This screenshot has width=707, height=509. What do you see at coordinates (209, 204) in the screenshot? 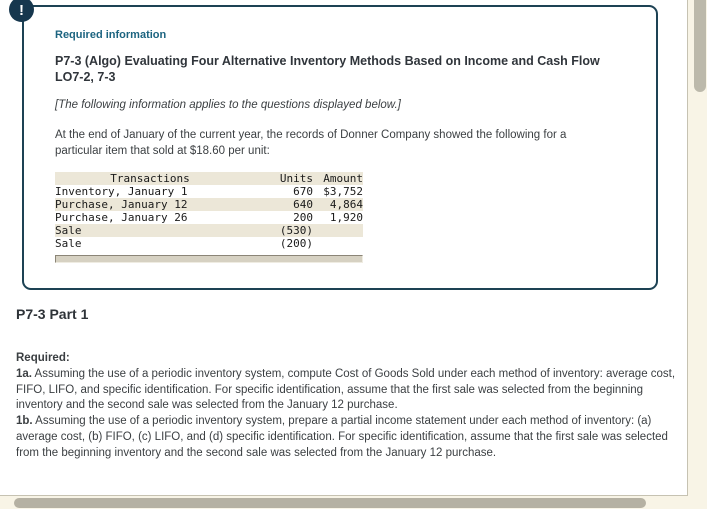
I see `table-row: Purchase, January 12 640 4,864` at bounding box center [209, 204].